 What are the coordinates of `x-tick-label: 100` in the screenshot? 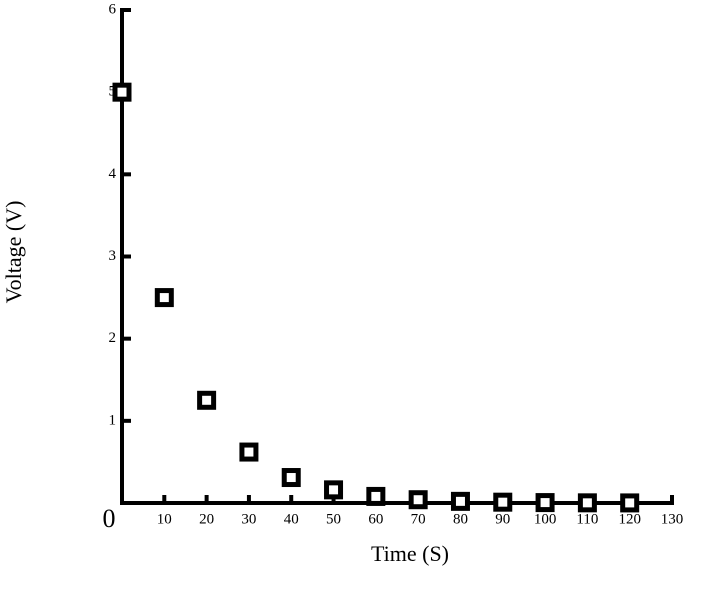 It's located at (545, 519).